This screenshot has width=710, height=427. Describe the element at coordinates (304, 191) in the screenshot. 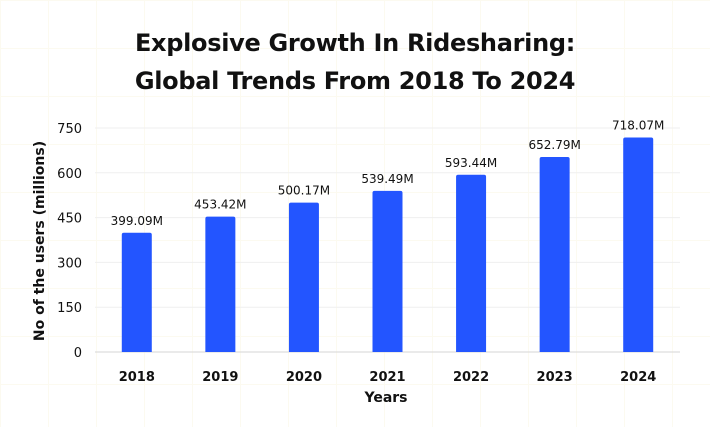

I see `data-label-2020: 500.17M` at that location.